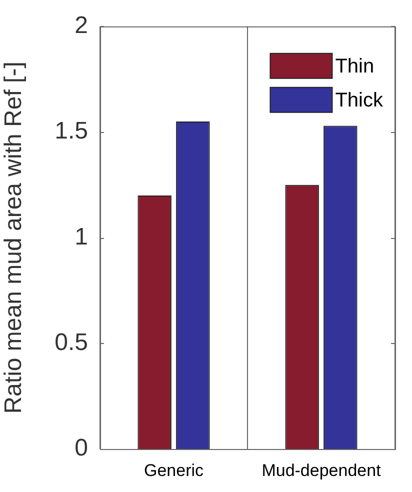 Image resolution: width=412 pixels, height=492 pixels. I want to click on y-tick-label: 2, so click(81, 26).